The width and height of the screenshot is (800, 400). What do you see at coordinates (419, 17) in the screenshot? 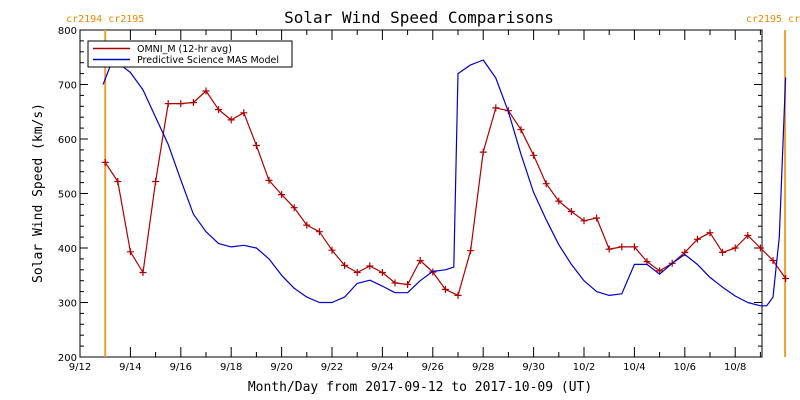
I see `chart-title: Solar Wind Speed Comparisons` at bounding box center [419, 17].